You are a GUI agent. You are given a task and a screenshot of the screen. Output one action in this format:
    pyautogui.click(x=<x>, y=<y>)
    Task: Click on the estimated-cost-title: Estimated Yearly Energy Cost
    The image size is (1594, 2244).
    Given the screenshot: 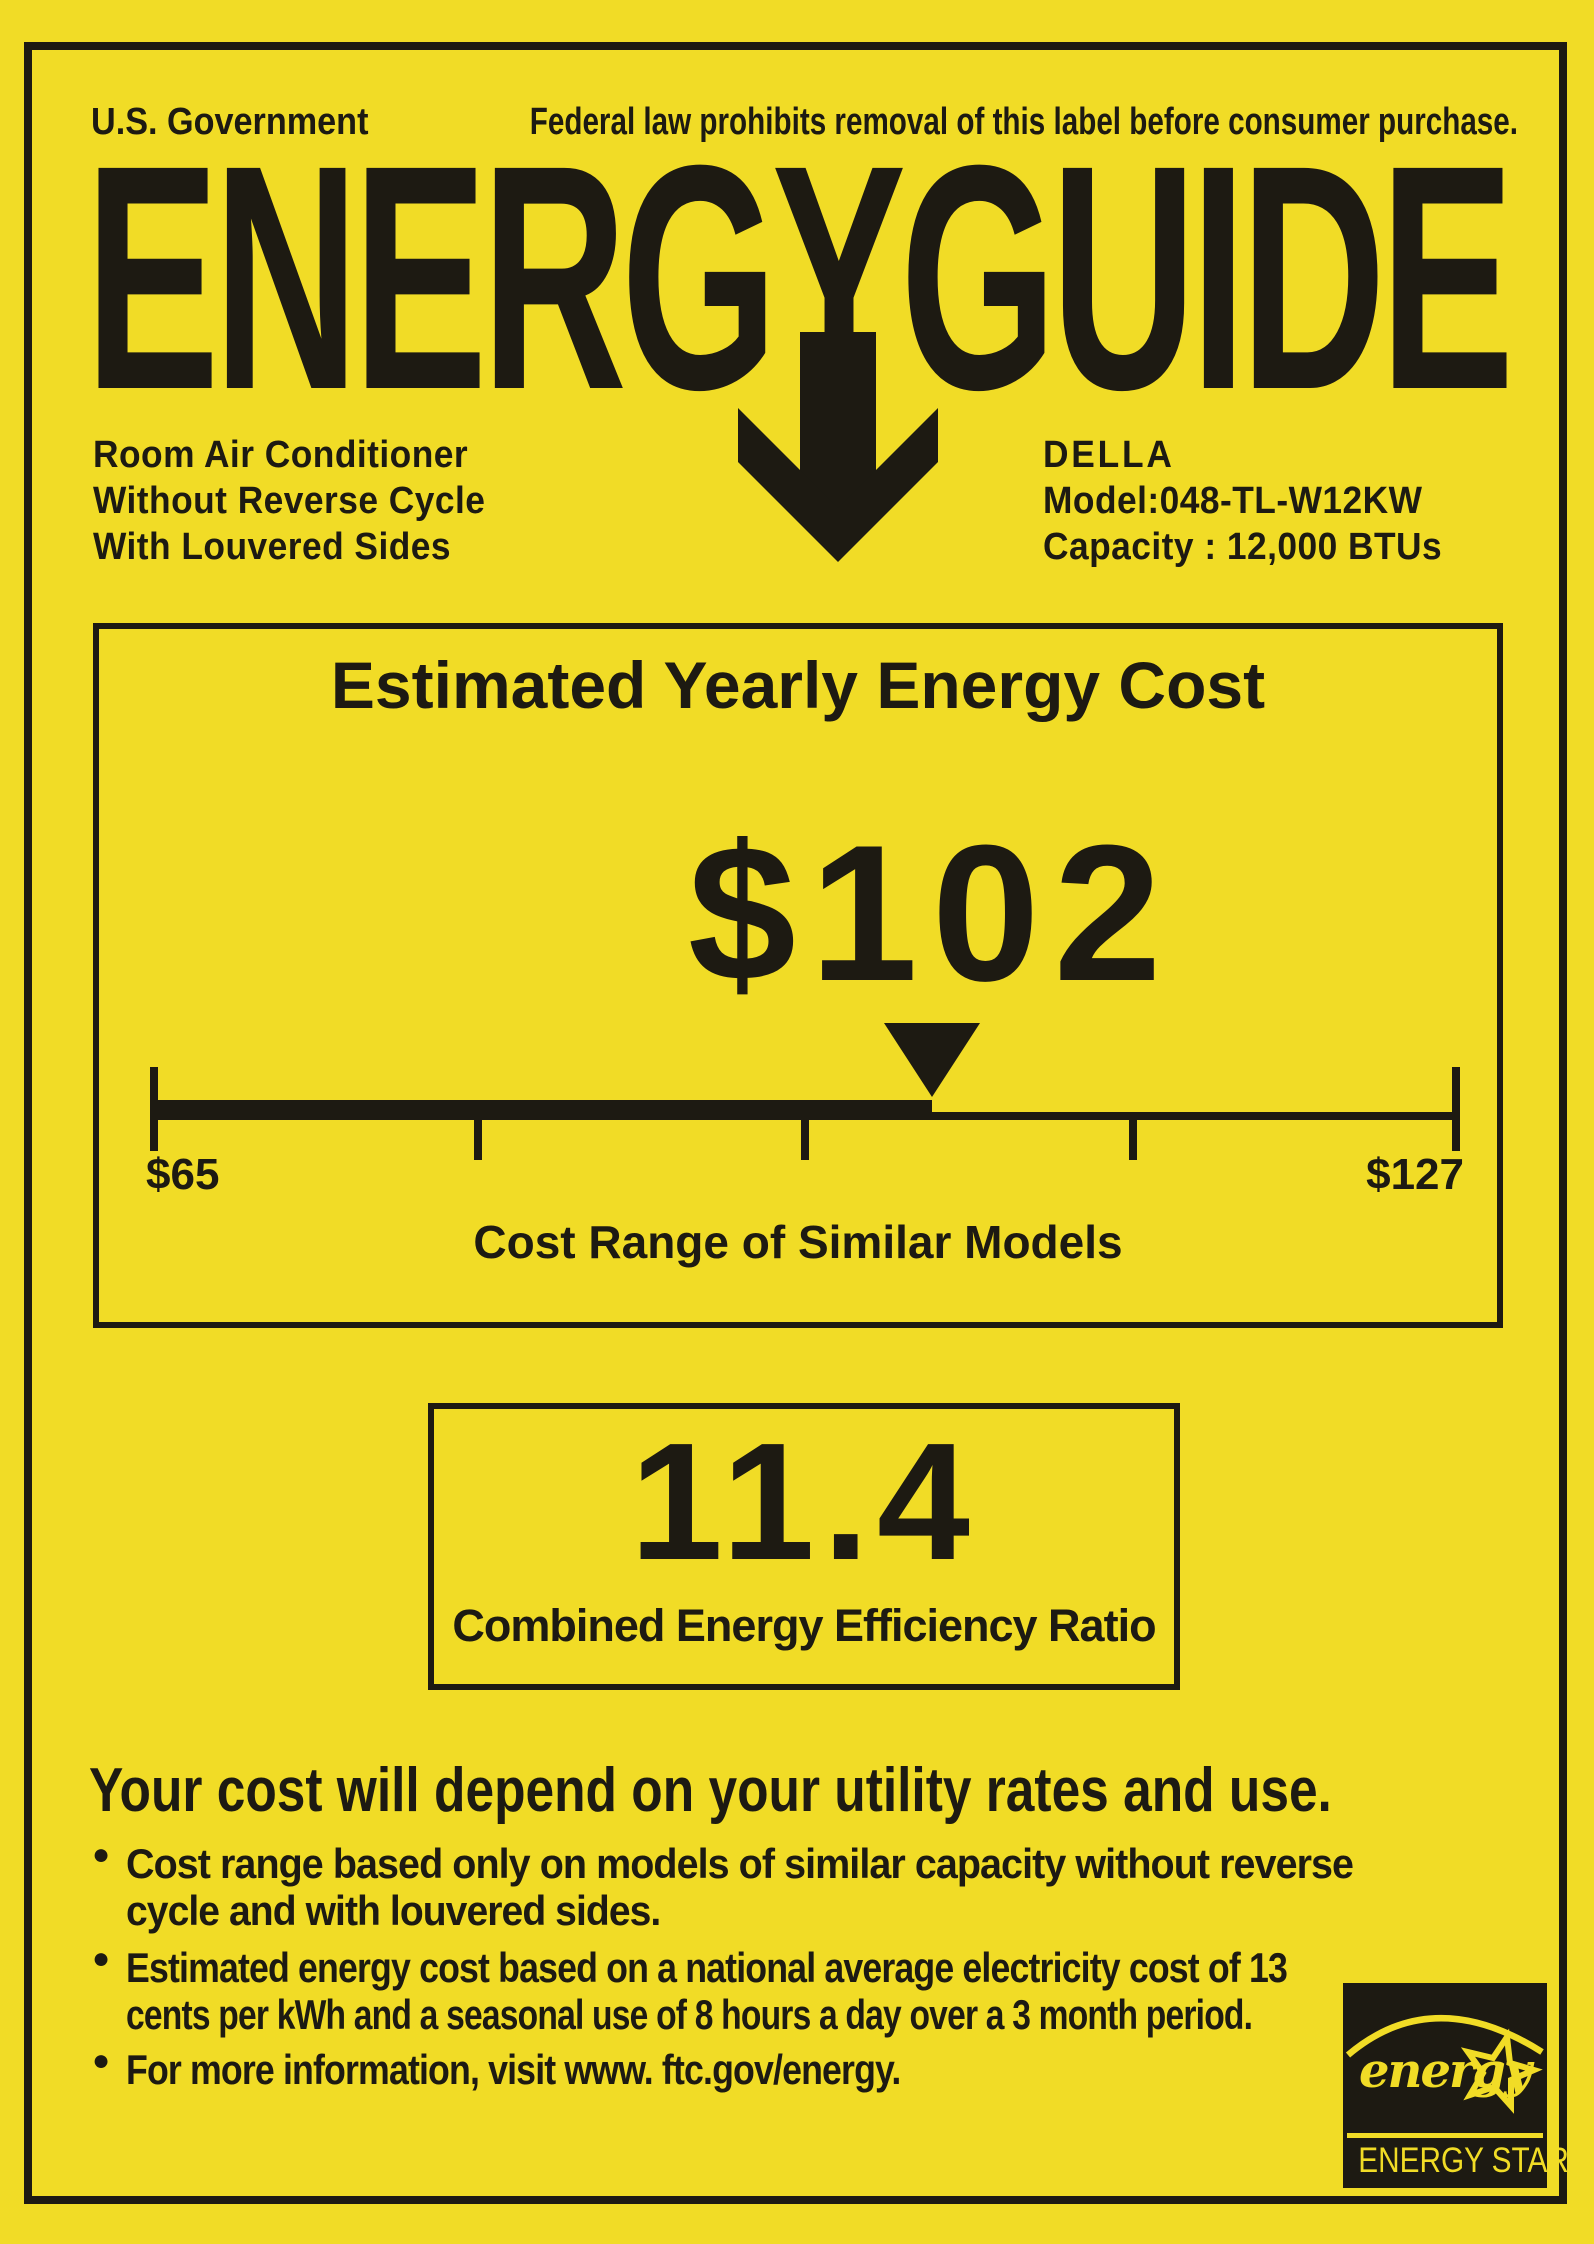 What is the action you would take?
    pyautogui.click(x=798, y=685)
    